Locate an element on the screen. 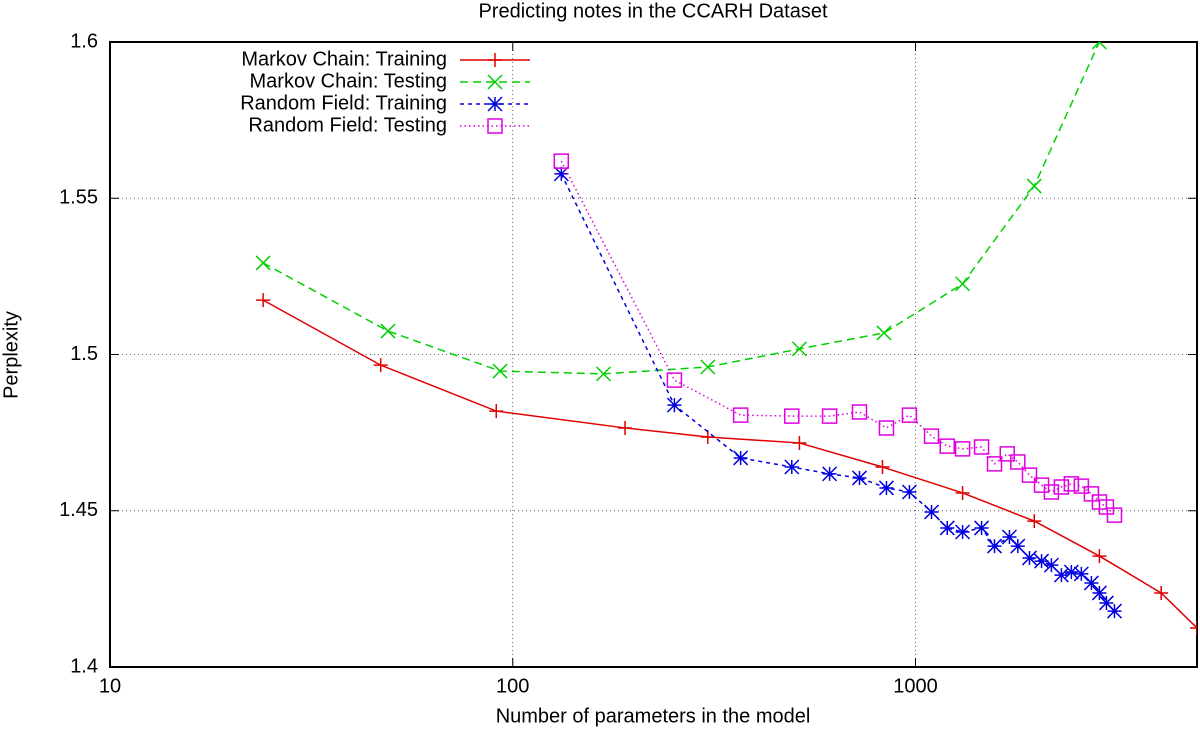 The height and width of the screenshot is (731, 1200). y-tick-label: 1.45 is located at coordinates (78, 510).